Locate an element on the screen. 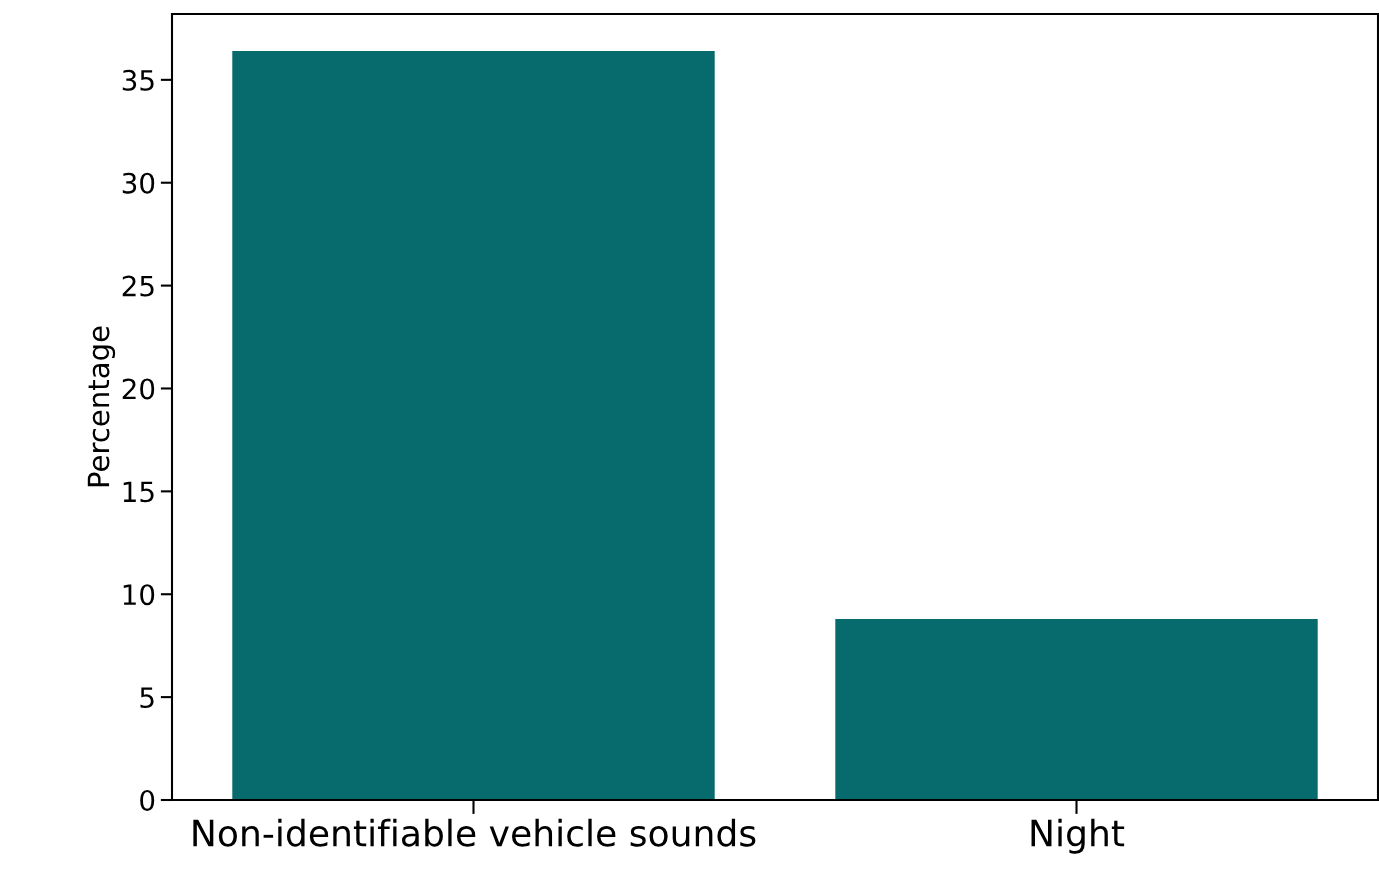  x-tick-label: Night is located at coordinates (1078, 836).